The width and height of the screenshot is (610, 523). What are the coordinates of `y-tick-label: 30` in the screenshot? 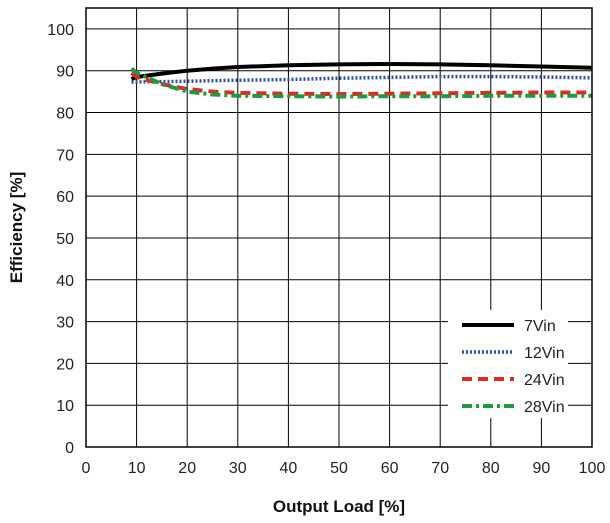 It's located at (65, 323).